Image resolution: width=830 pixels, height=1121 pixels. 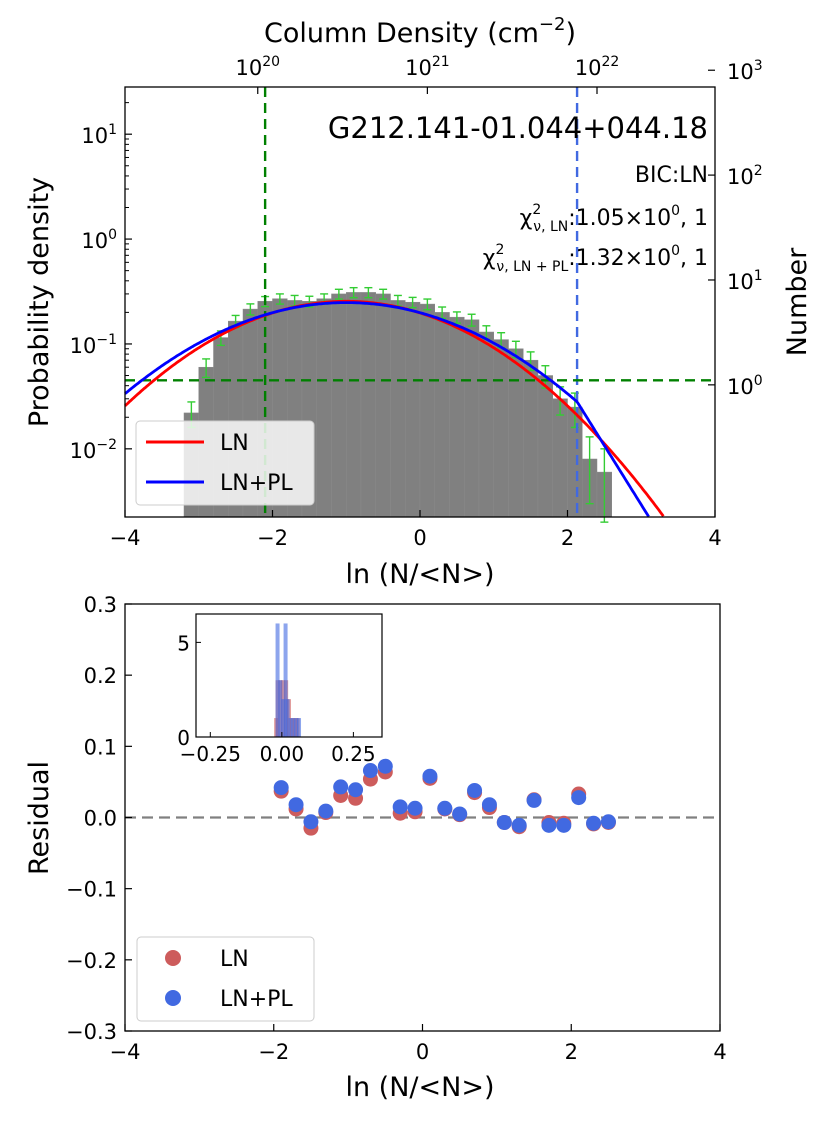 I want to click on top-x-axis-title: ln (N/<N>), so click(x=419, y=574).